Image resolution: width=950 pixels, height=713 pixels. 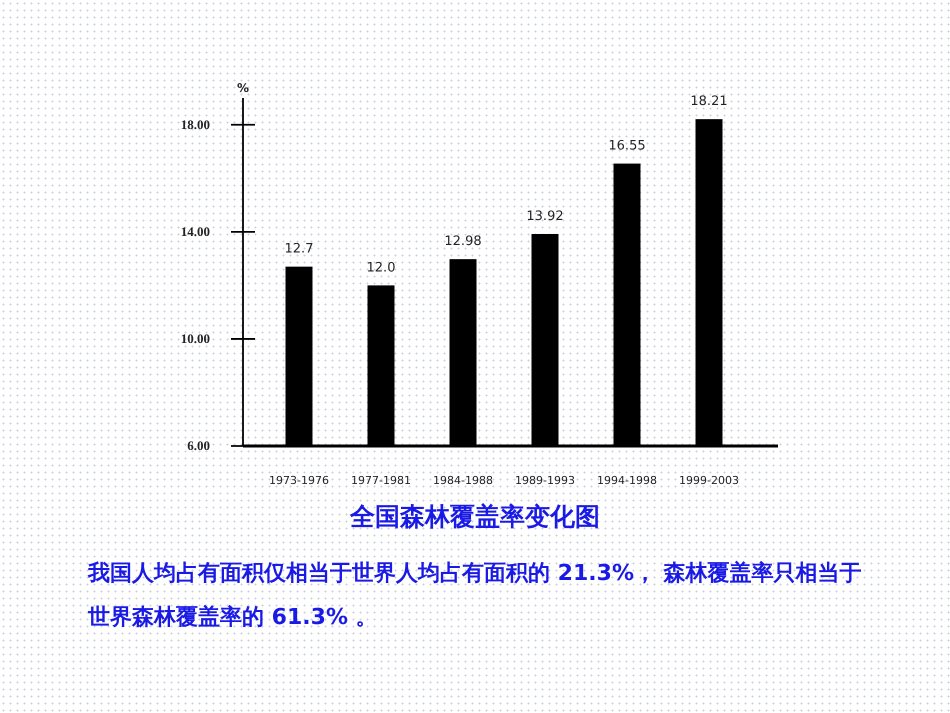 What do you see at coordinates (381, 268) in the screenshot?
I see `data-label: 12.0` at bounding box center [381, 268].